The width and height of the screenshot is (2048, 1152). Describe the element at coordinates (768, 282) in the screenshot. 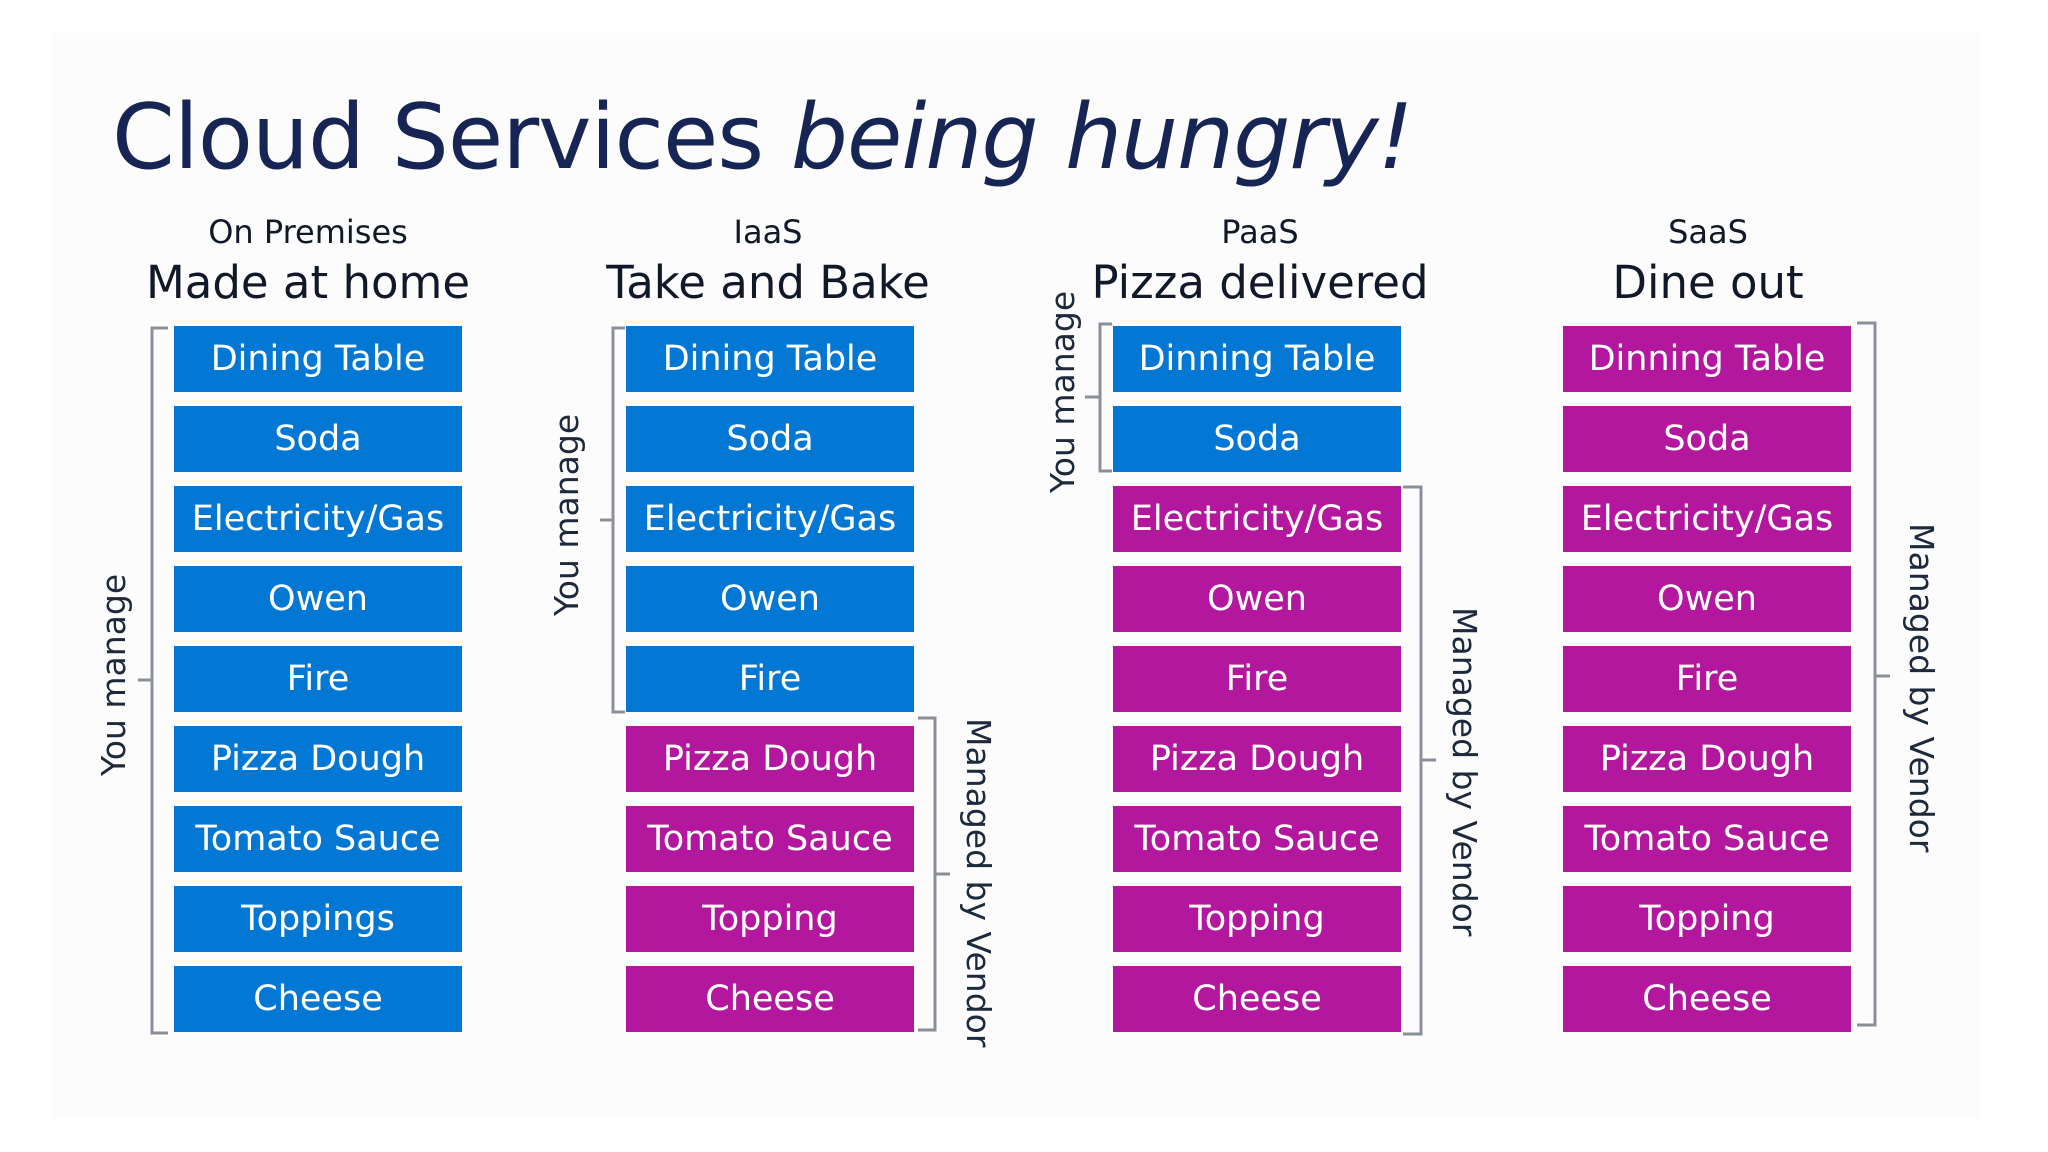

I see `column-heading-take-and-bake: Take and Bake` at that location.